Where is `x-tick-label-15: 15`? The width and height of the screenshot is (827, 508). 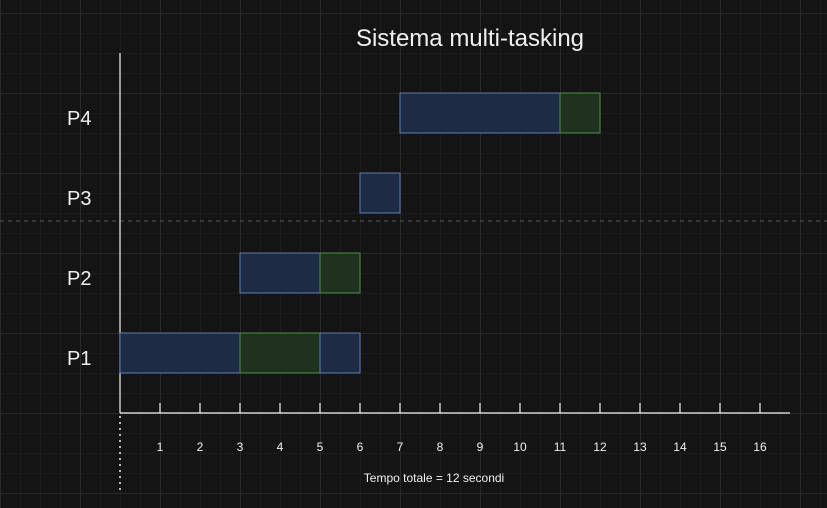 x-tick-label-15: 15 is located at coordinates (720, 447).